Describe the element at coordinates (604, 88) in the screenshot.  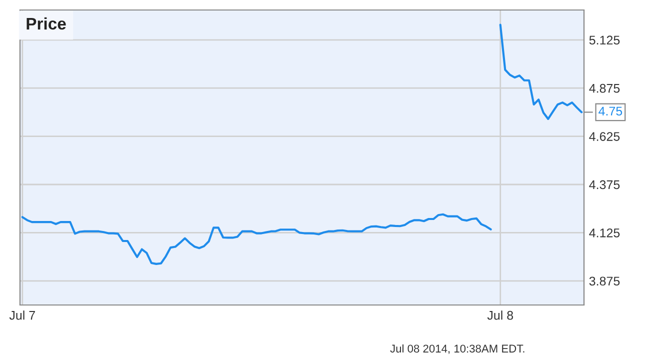
I see `y-tick-label: 4.875` at that location.